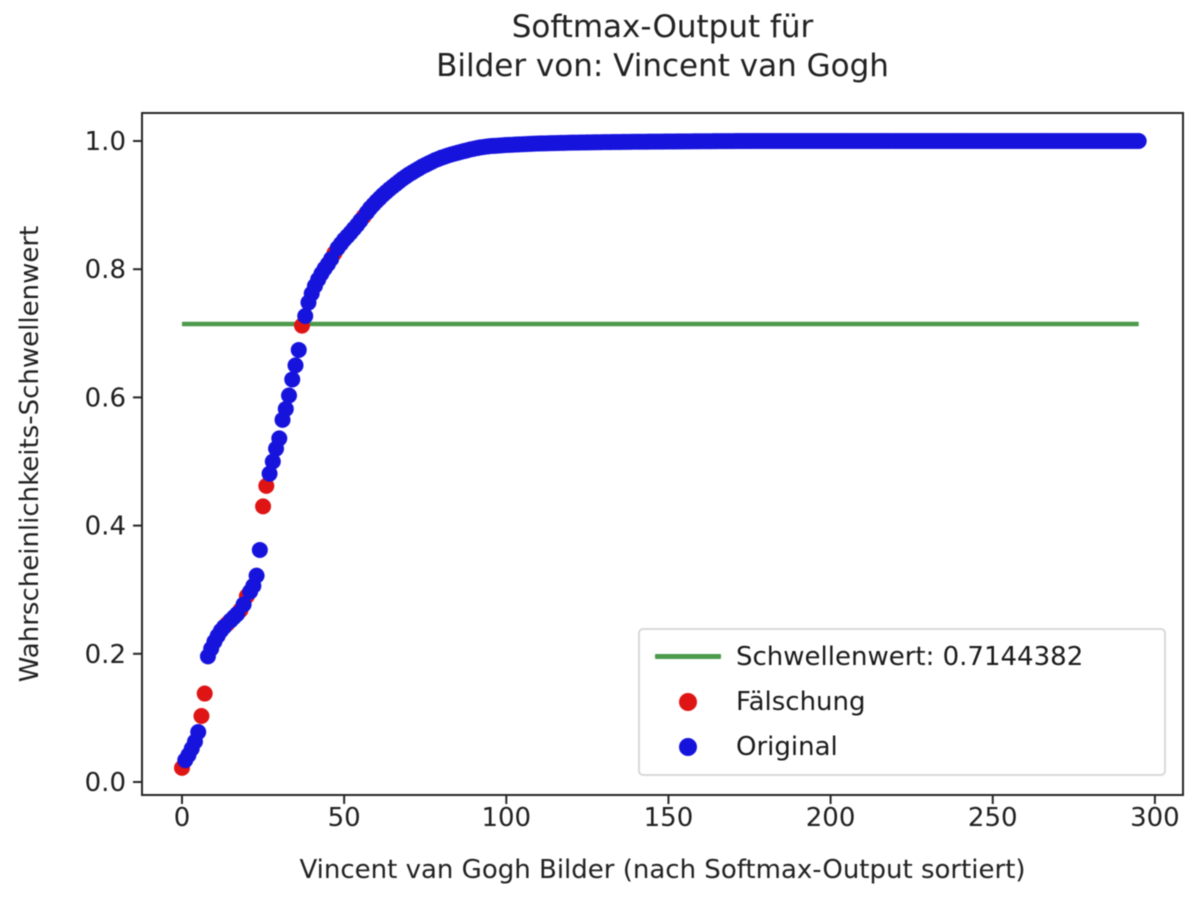 The image size is (1200, 899). I want to click on legend-label-faelschung: Fälschung, so click(801, 701).